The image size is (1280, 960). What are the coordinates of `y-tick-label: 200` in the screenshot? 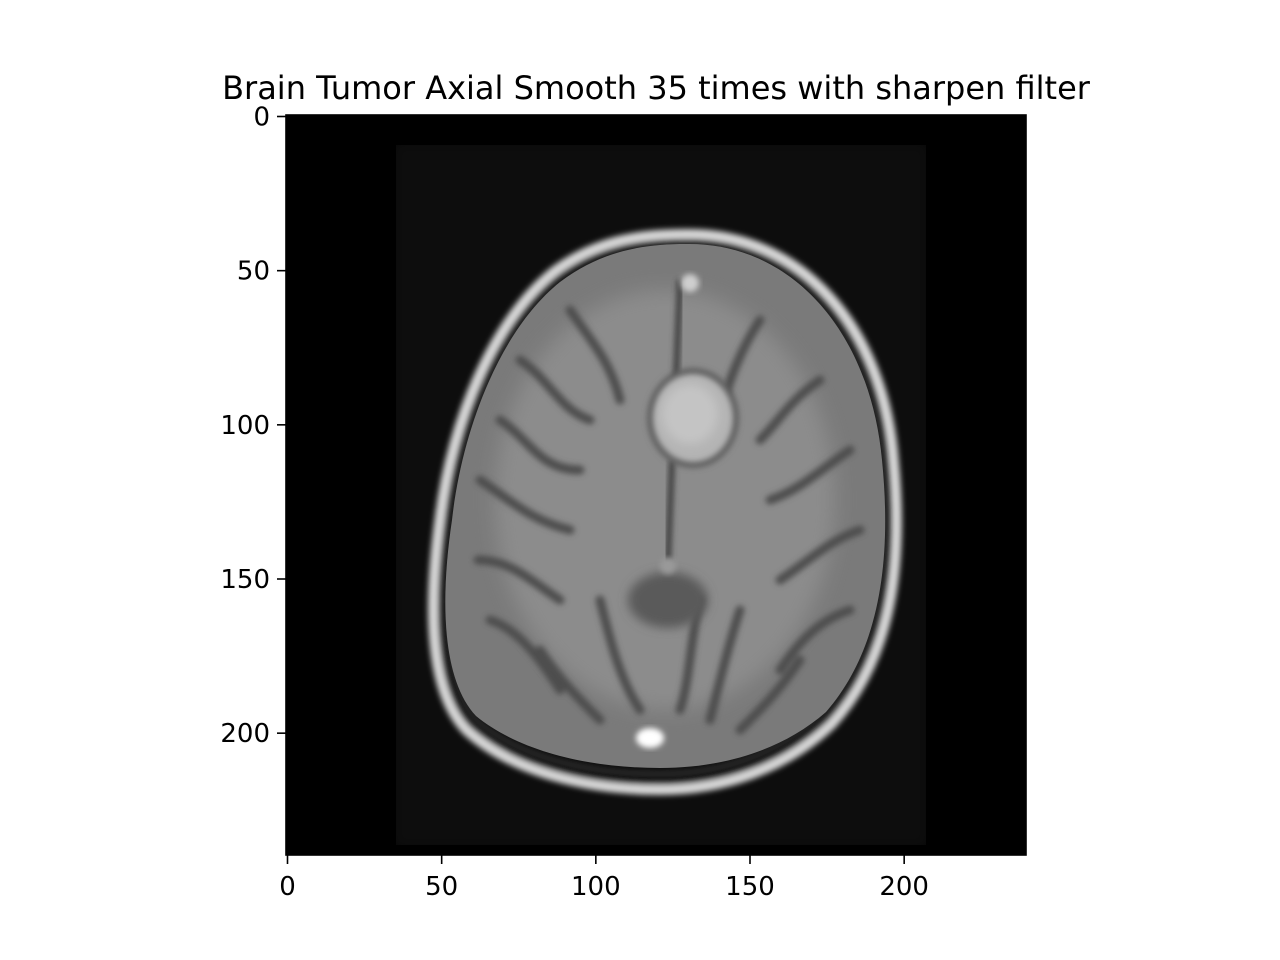 It's located at (245, 734).